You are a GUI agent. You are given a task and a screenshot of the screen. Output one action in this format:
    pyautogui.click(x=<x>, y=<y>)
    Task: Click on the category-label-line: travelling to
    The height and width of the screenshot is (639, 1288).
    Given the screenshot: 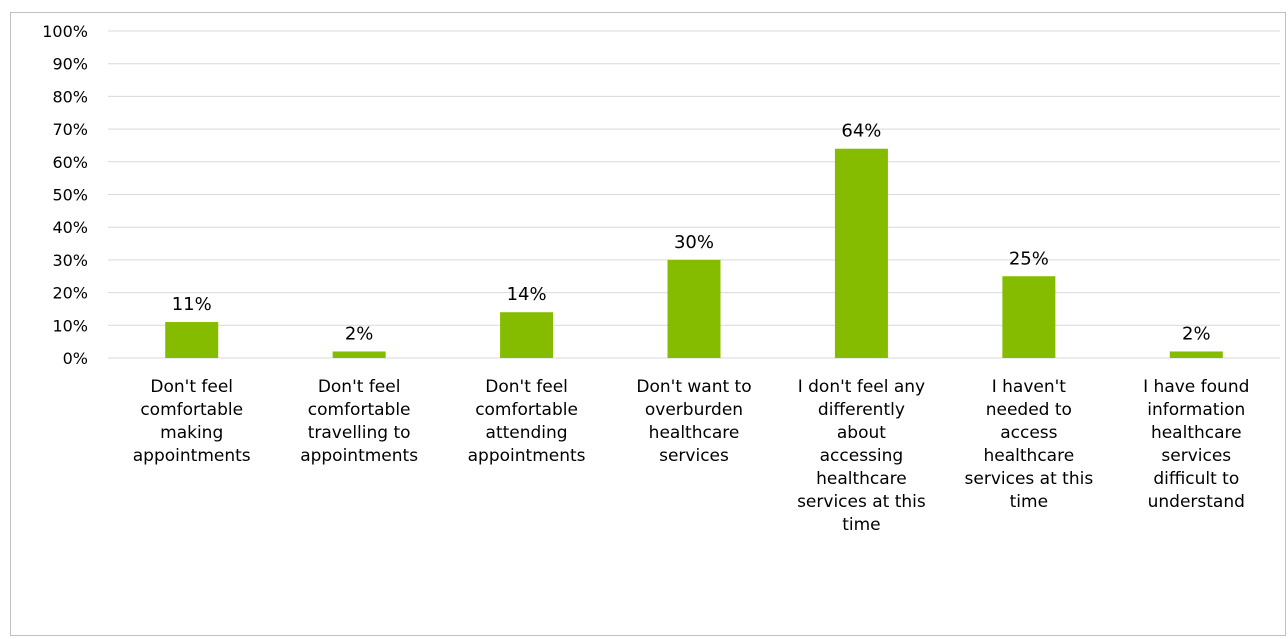 What is the action you would take?
    pyautogui.click(x=359, y=433)
    